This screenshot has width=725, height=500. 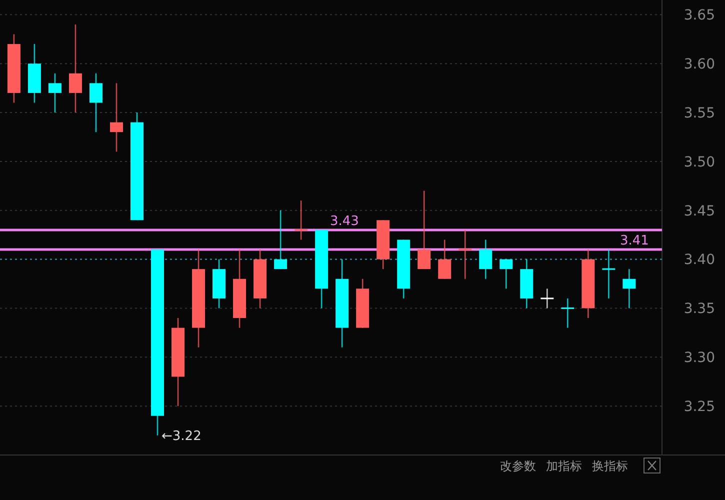 What do you see at coordinates (699, 406) in the screenshot?
I see `y-tick-label: 3.25` at bounding box center [699, 406].